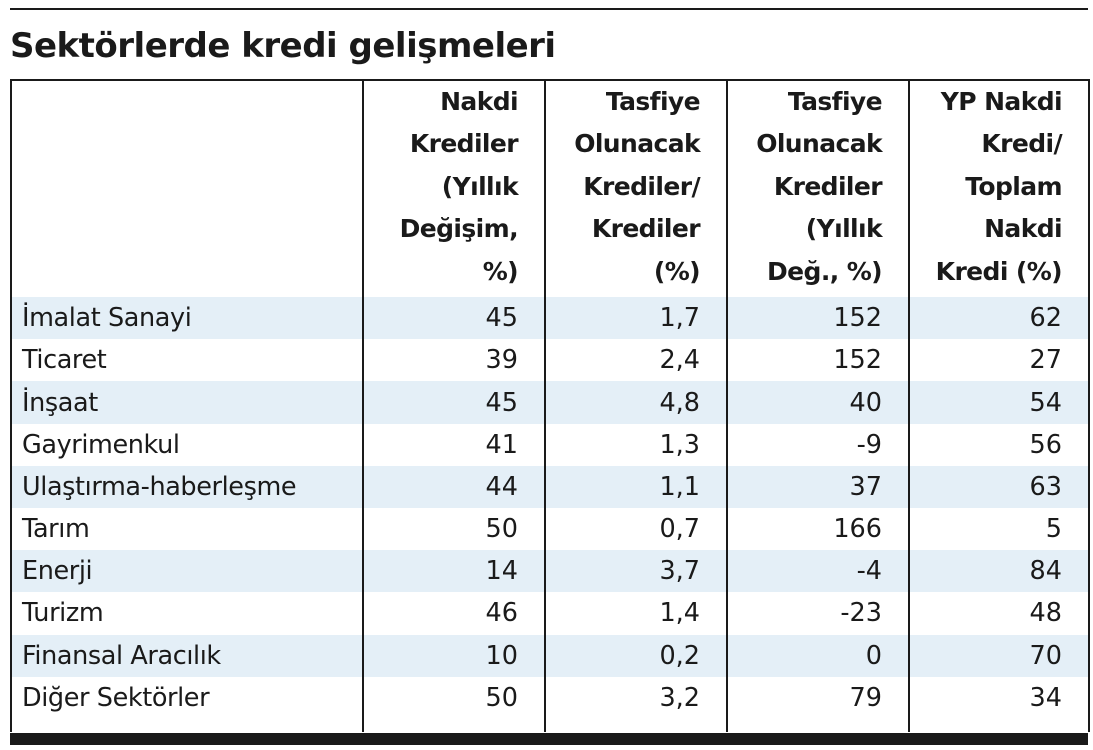 This screenshot has height=750, width=1093. I want to click on header-nakdi-krediler: Nakdi Krediler (Yıllık Değişim, %), so click(453, 188).